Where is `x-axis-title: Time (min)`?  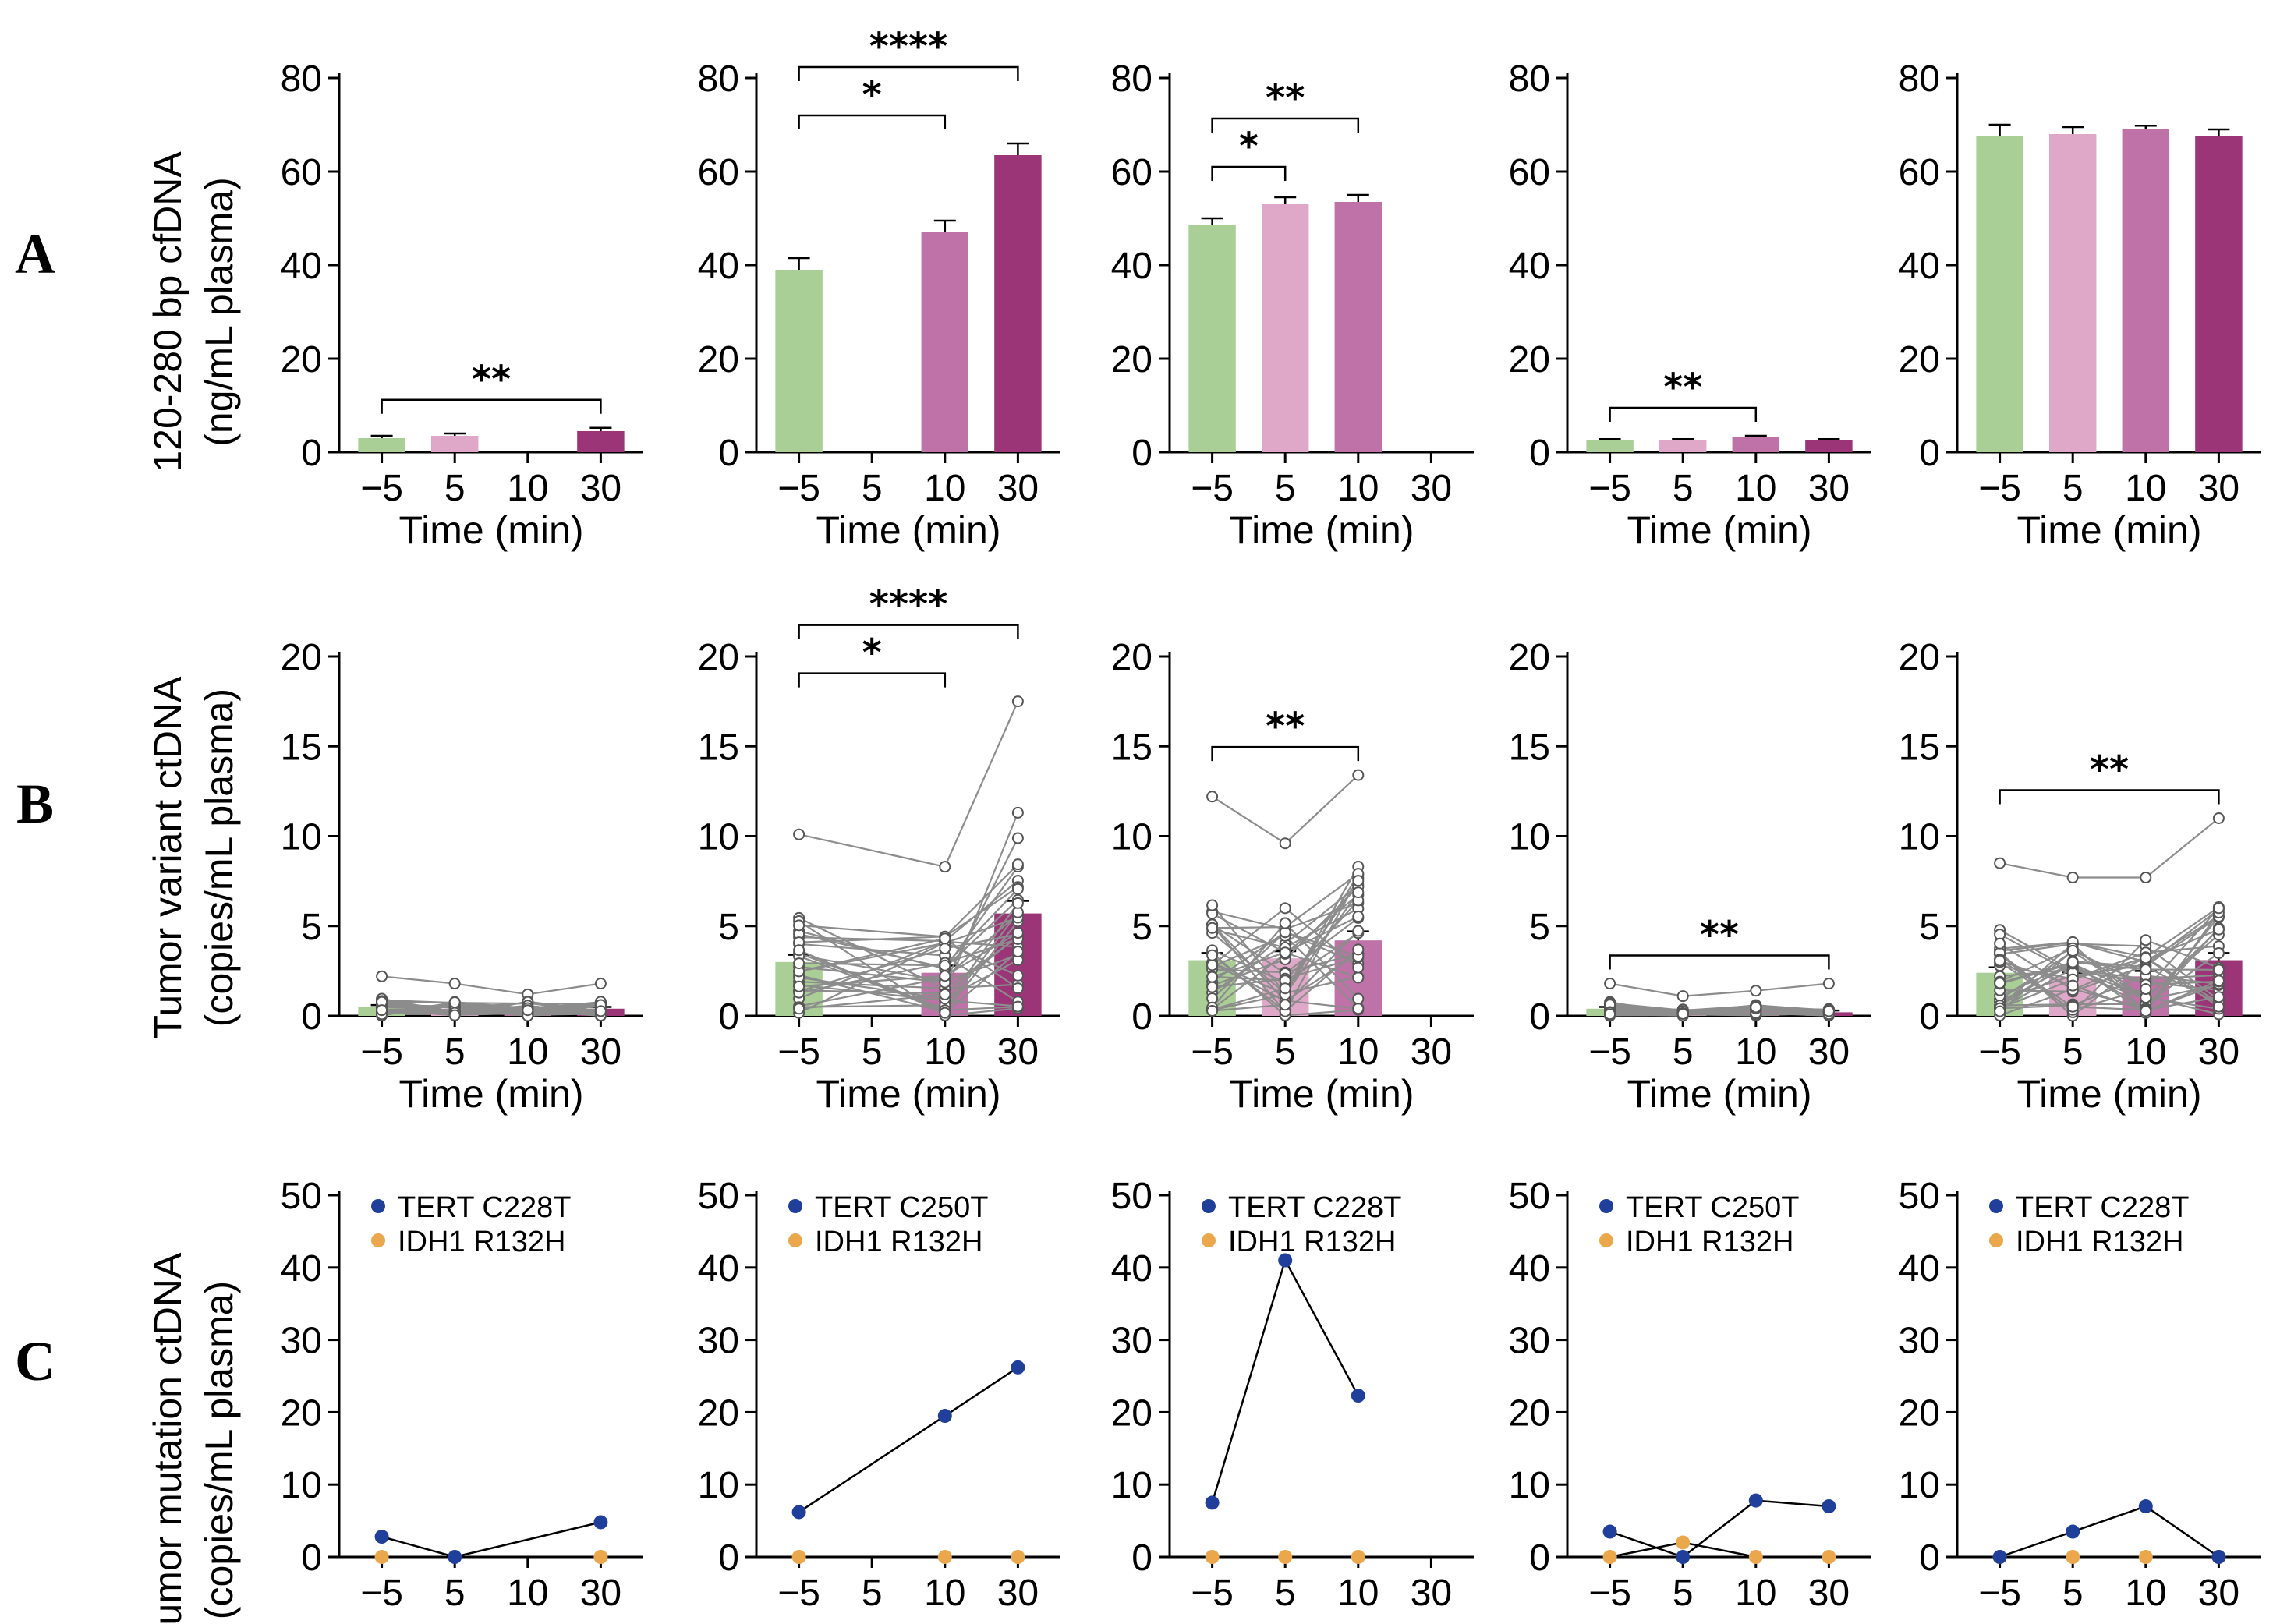
x-axis-title: Time (min) is located at coordinates (1719, 1094).